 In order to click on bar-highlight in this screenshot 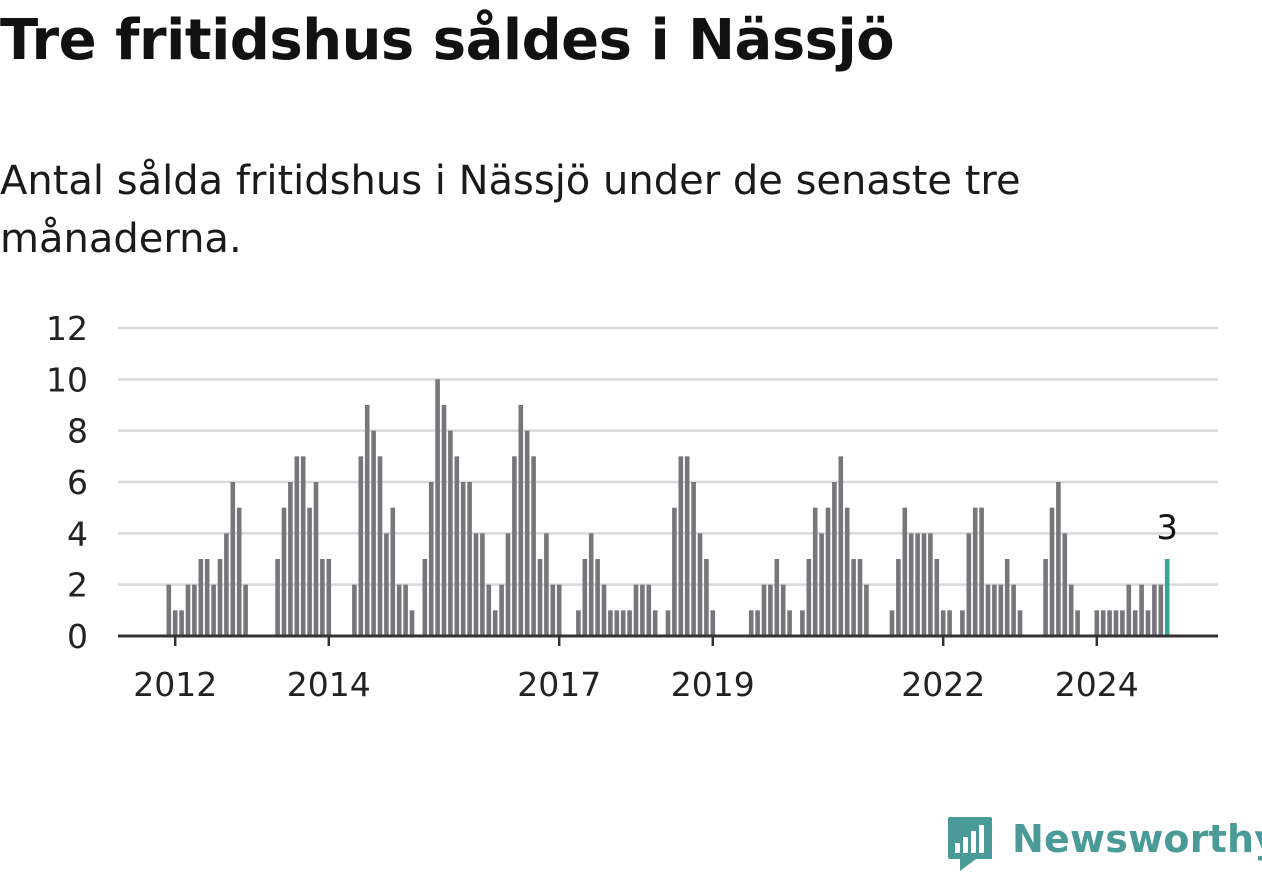, I will do `click(1167, 597)`.